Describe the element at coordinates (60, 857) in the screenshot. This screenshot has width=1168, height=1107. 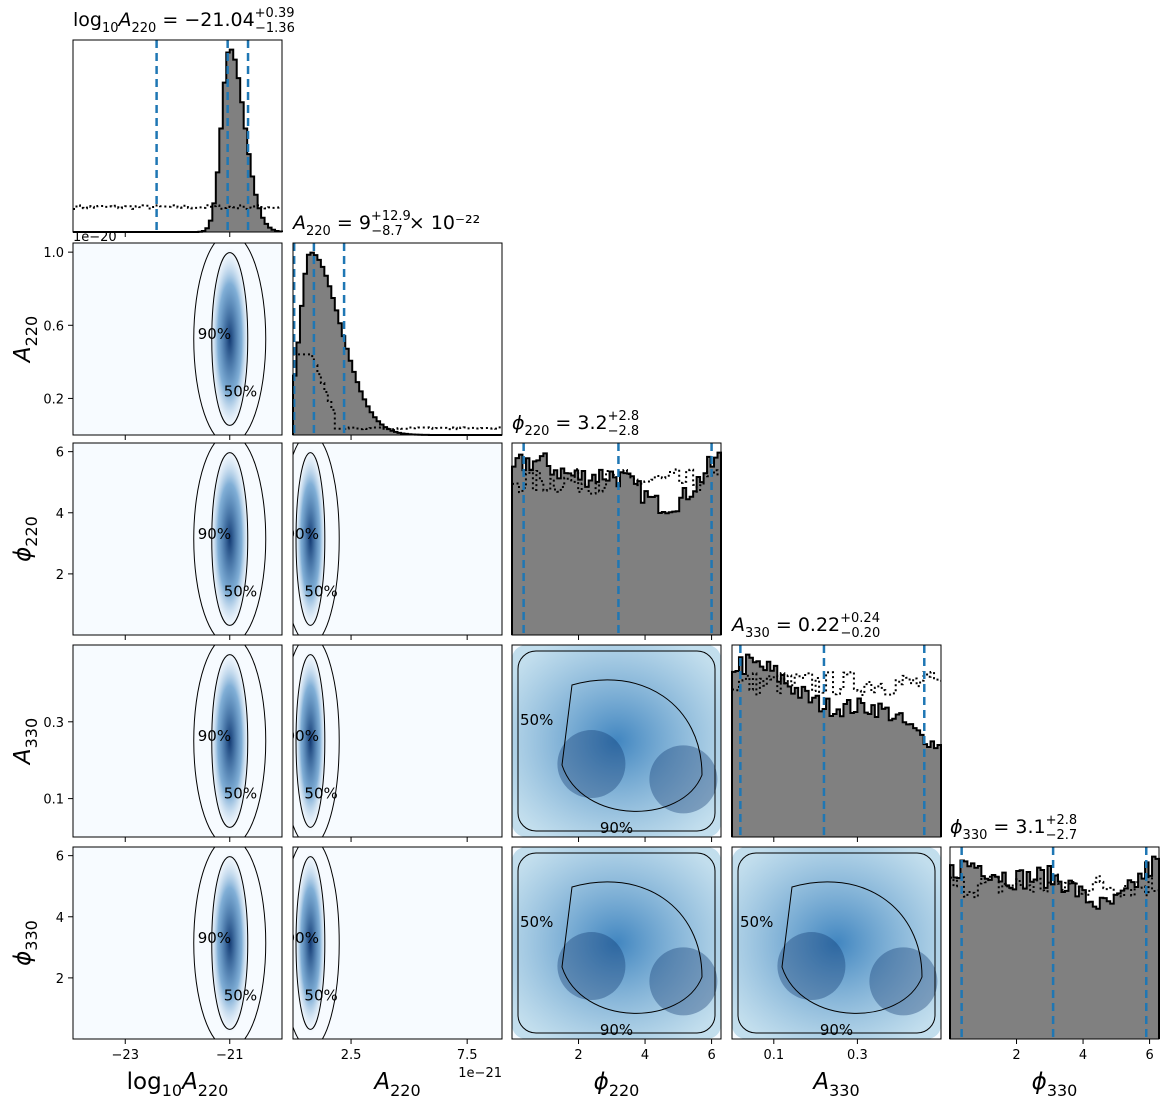
I see `y-tick-label-4-2: 6` at that location.